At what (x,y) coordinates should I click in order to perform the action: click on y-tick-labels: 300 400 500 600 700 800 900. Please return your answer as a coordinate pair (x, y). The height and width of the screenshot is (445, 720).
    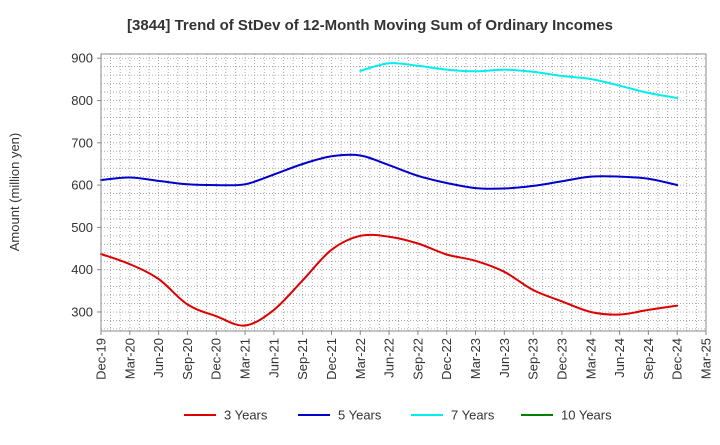
    Looking at the image, I should click on (86, 185).